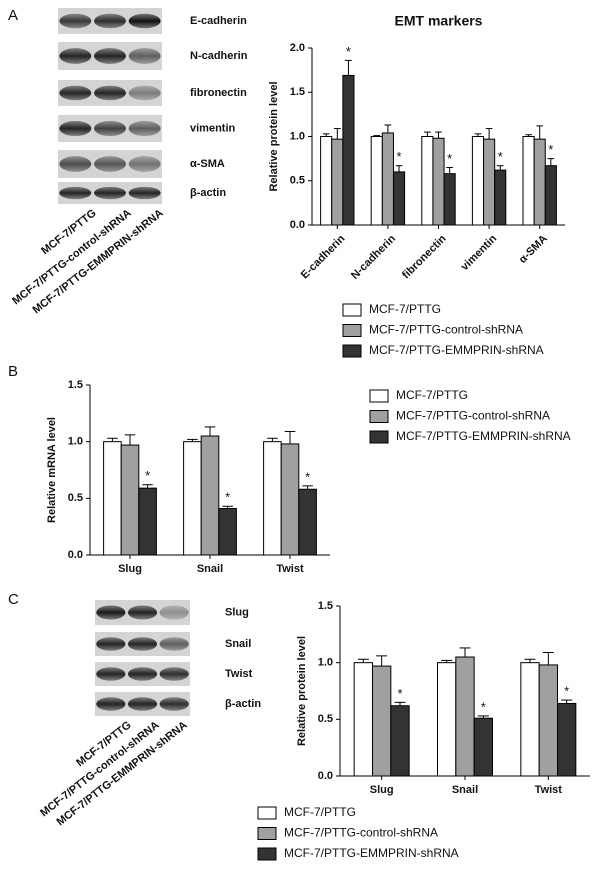  I want to click on x-tick-label: Twist, so click(290, 569).